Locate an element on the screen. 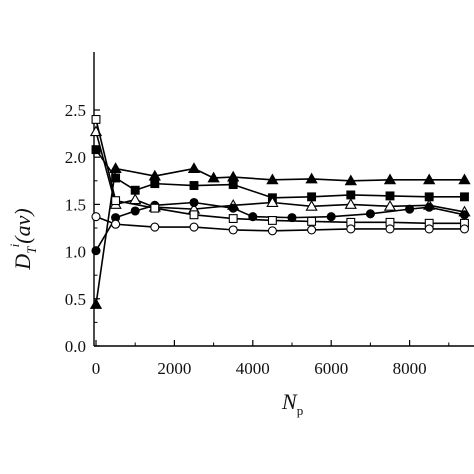 Image resolution: width=474 pixels, height=474 pixels. y-tick-label: 2.5 is located at coordinates (75, 110).